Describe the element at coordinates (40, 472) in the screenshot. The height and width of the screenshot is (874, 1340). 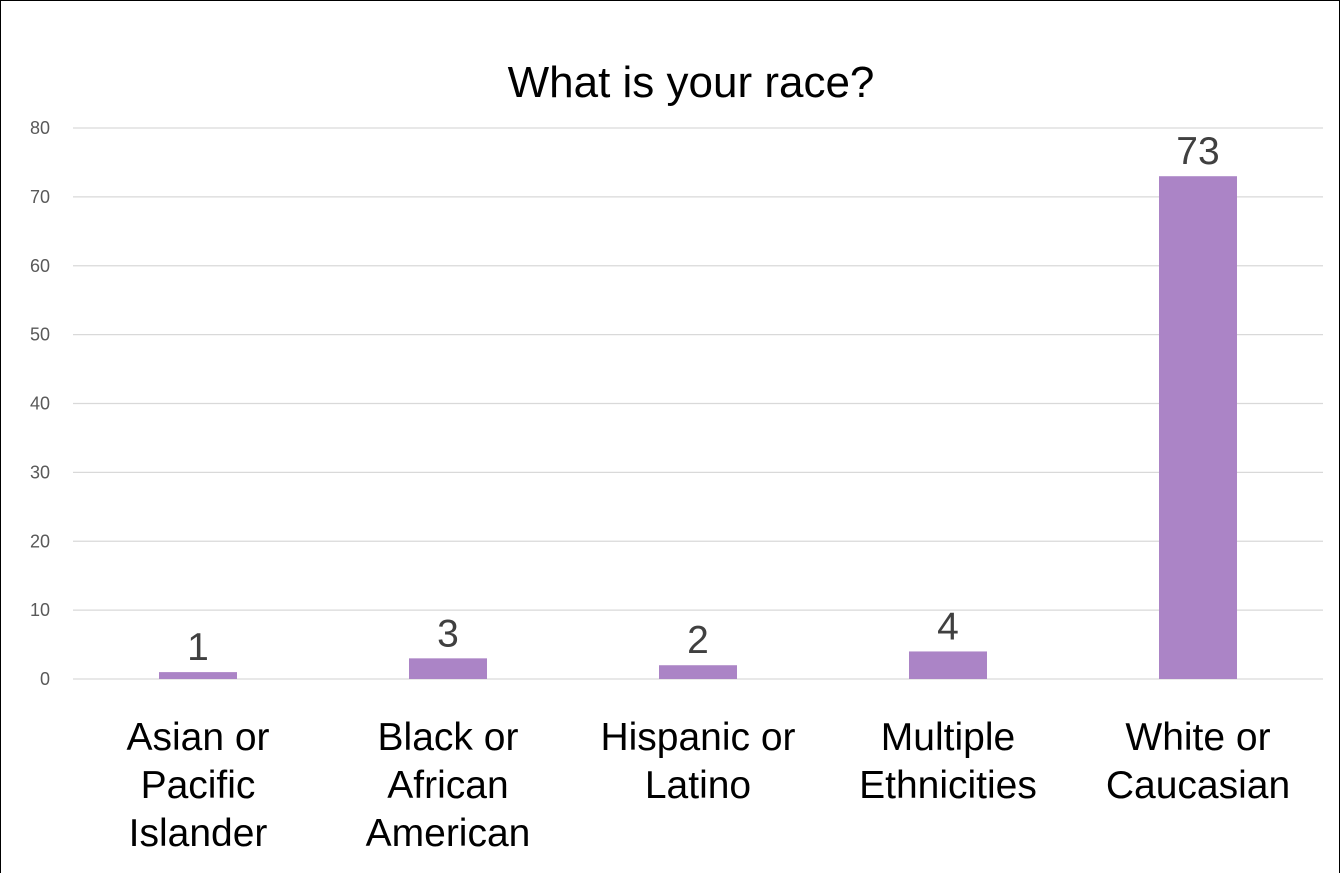
I see `y-tick-label: 30` at that location.